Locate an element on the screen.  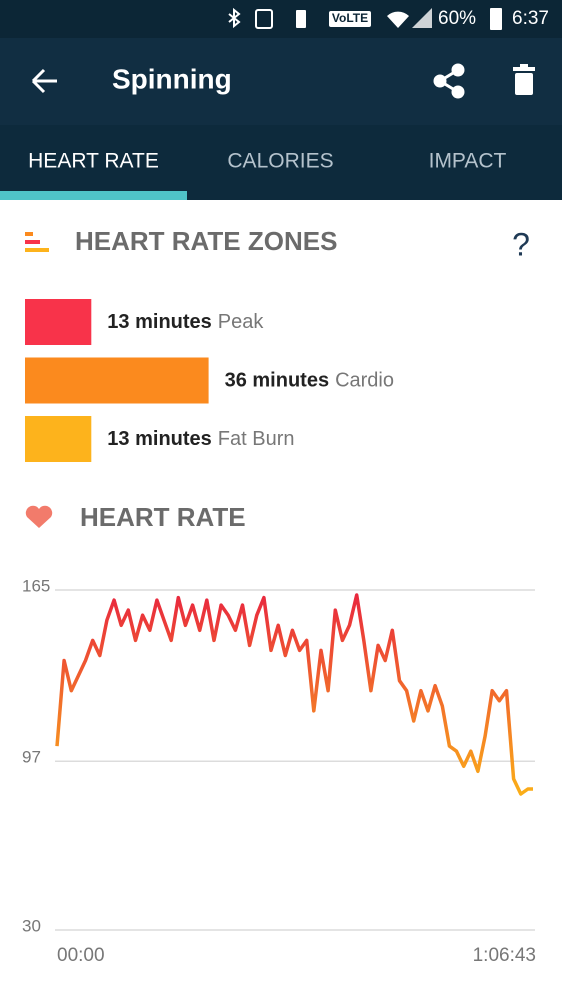
zone-label: 13 minutes Peak is located at coordinates (185, 322).